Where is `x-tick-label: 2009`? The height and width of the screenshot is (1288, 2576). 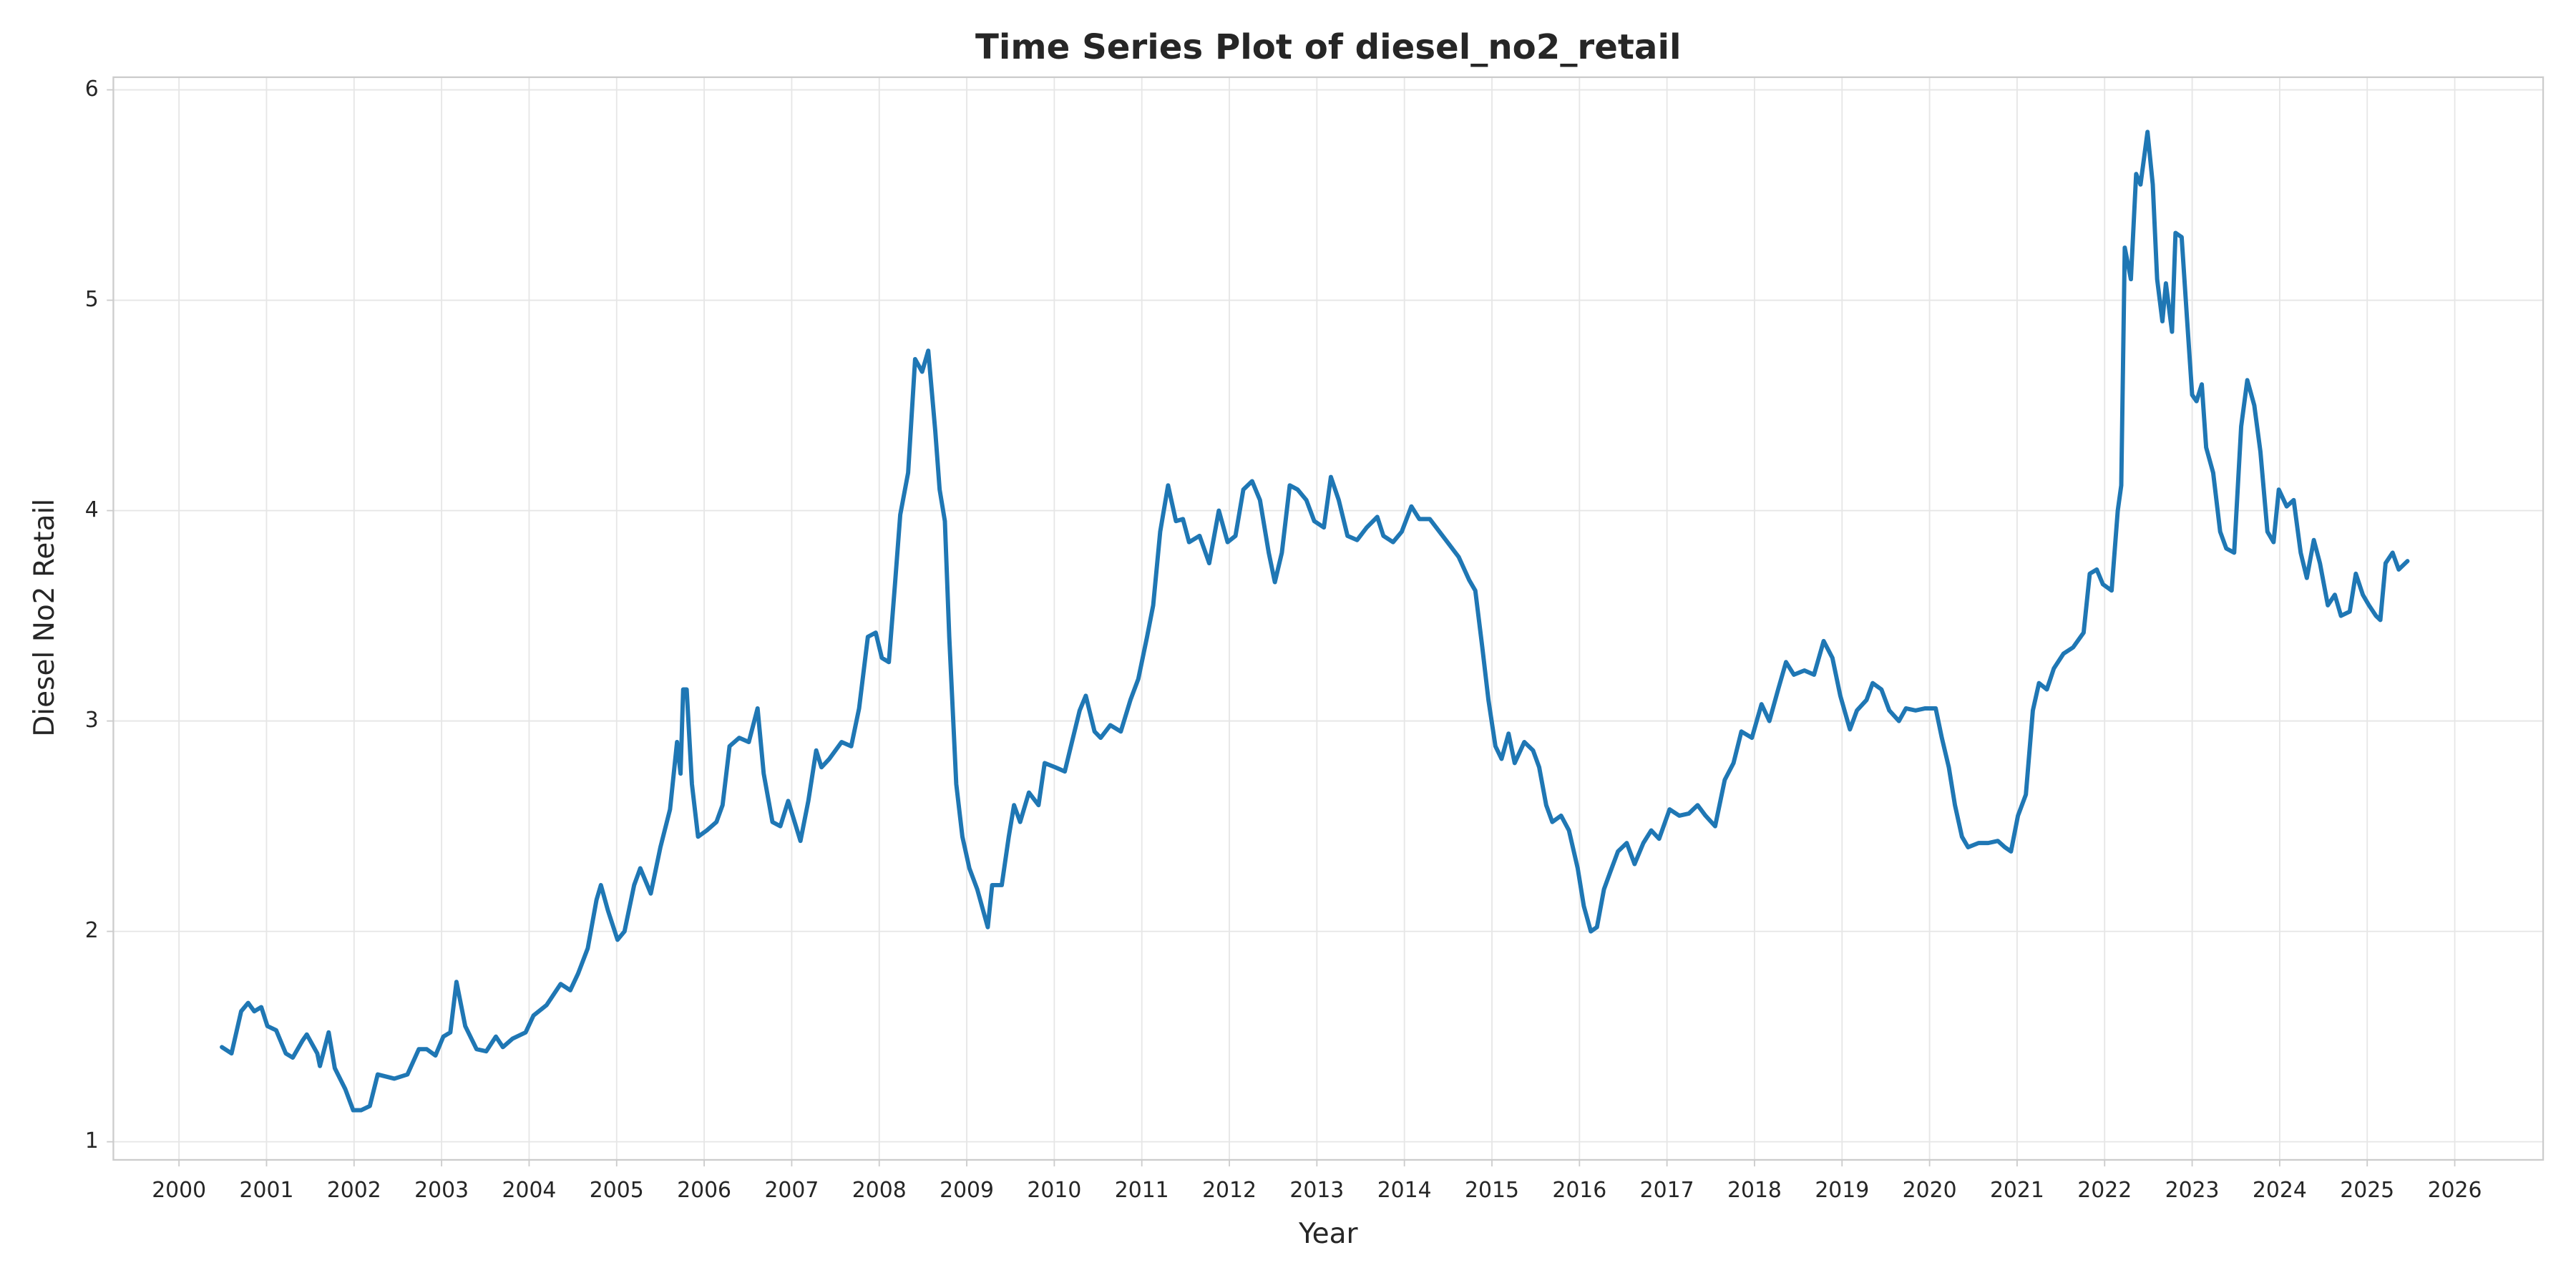 x-tick-label: 2009 is located at coordinates (967, 1190).